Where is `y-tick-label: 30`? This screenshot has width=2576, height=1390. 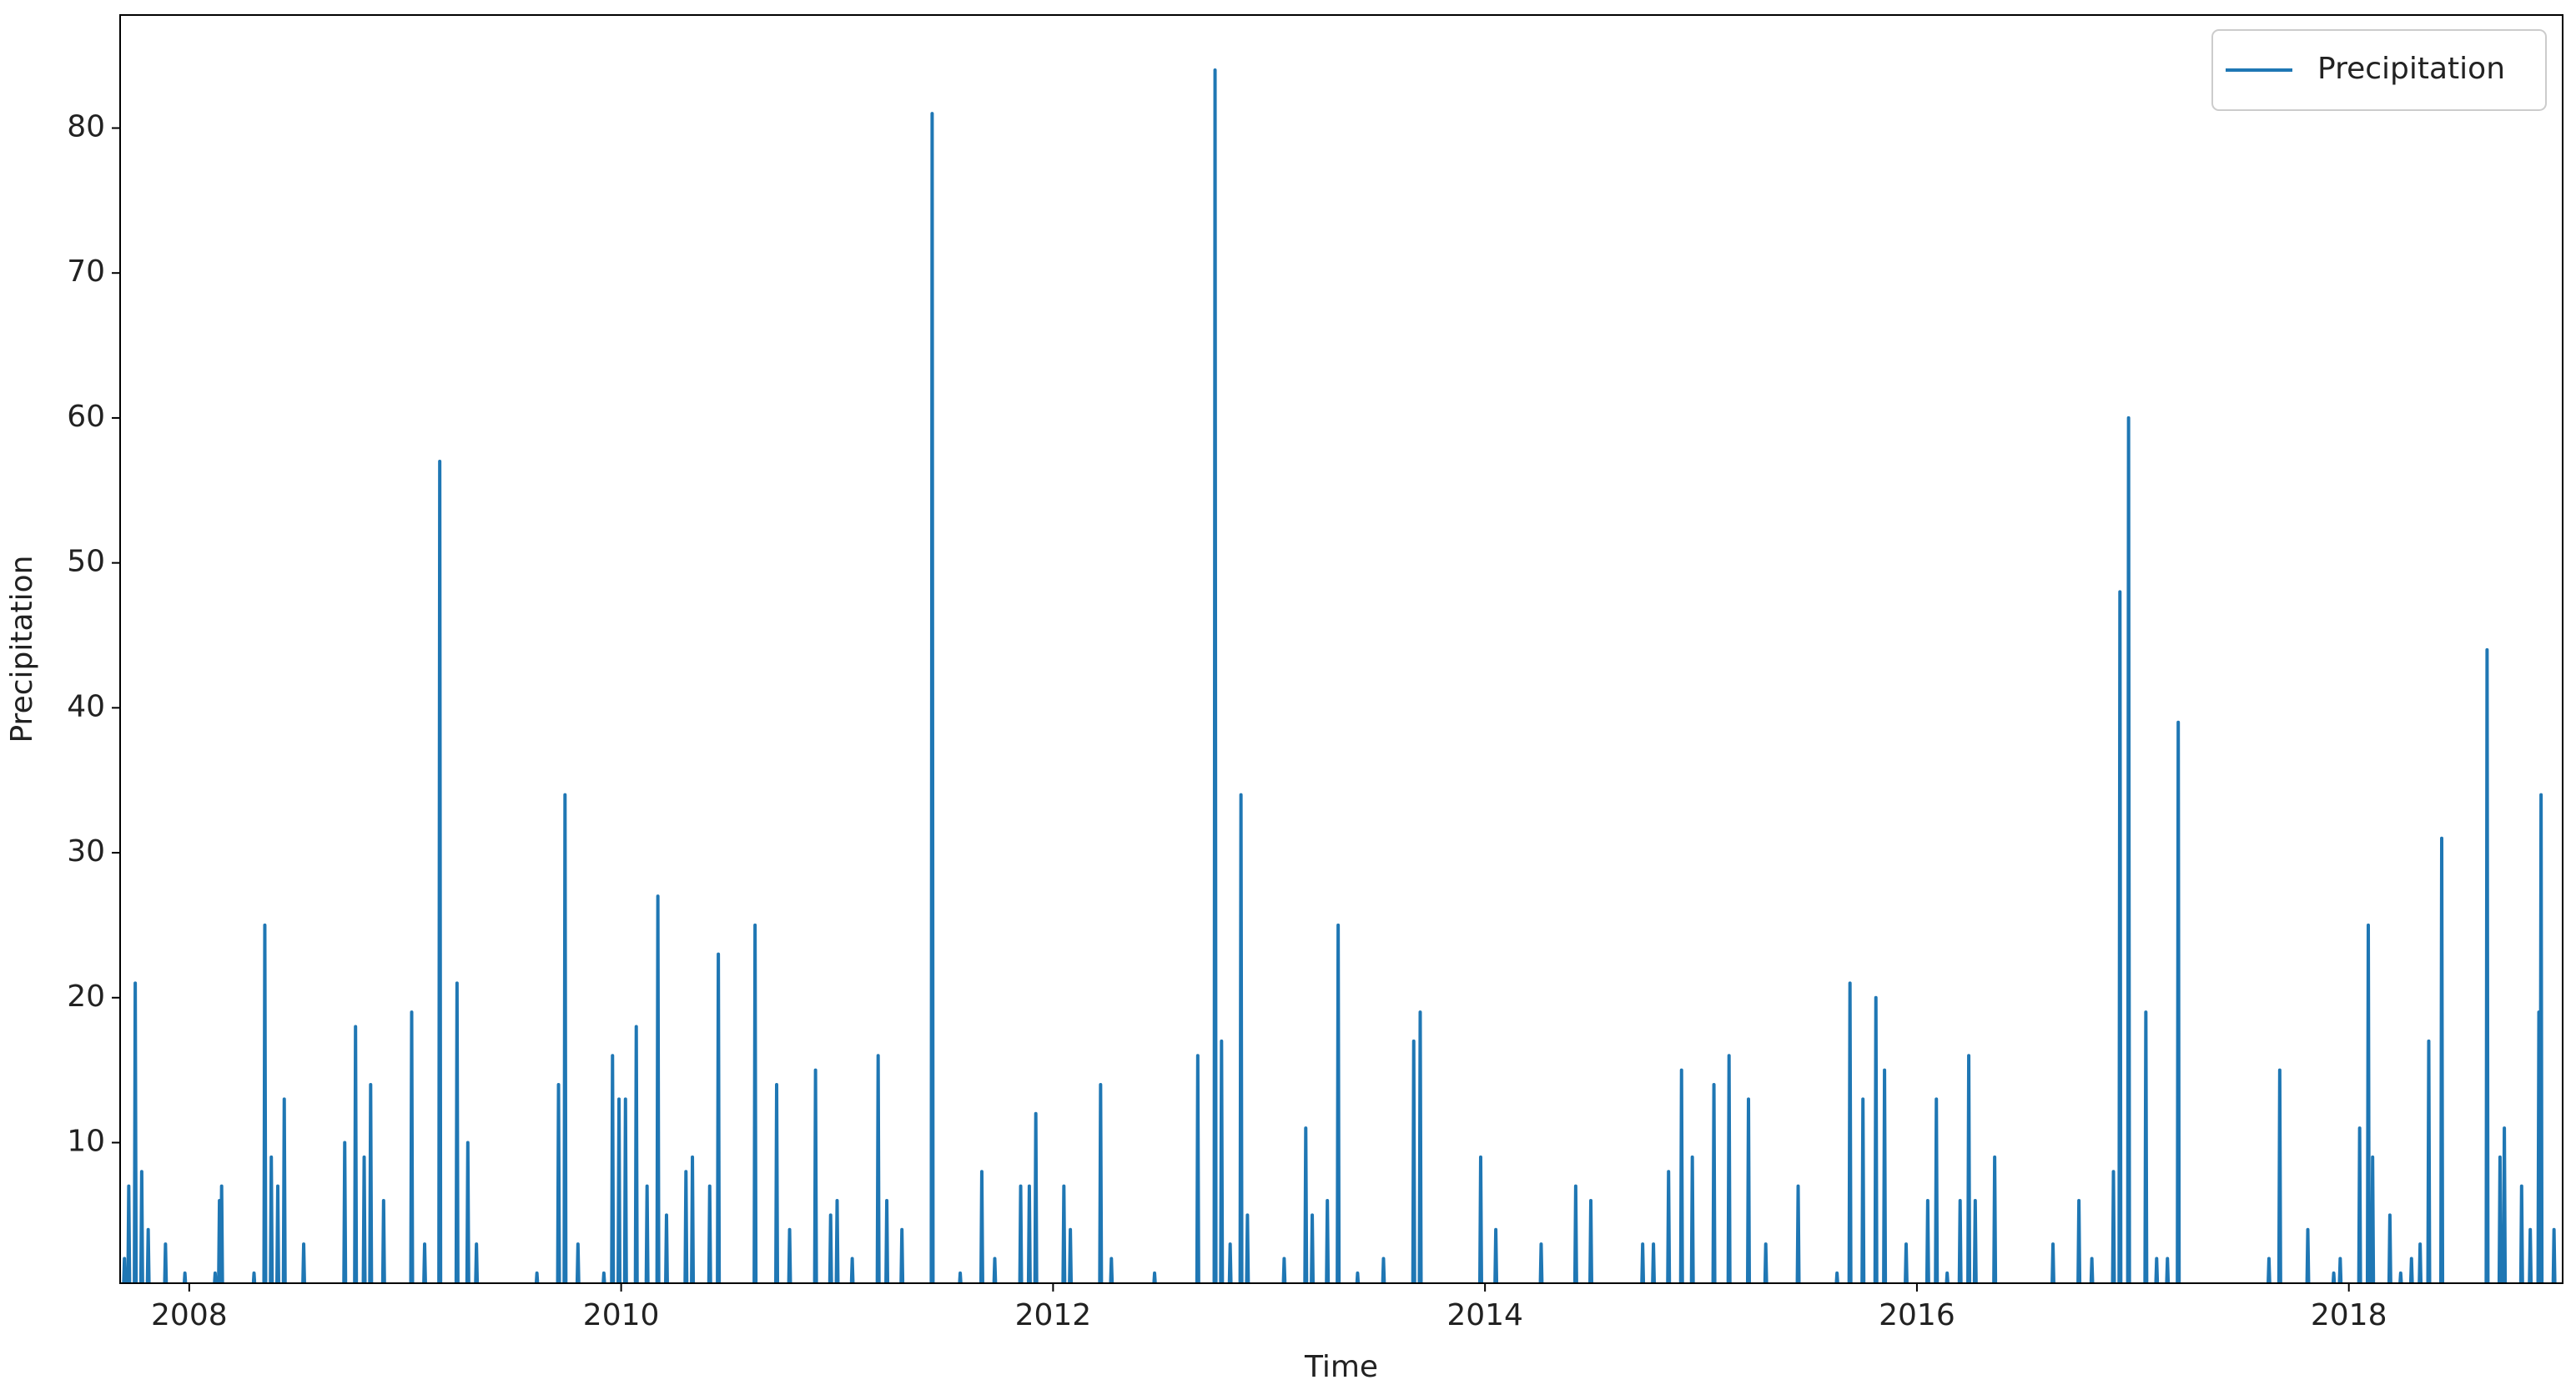
y-tick-label: 30 is located at coordinates (86, 851).